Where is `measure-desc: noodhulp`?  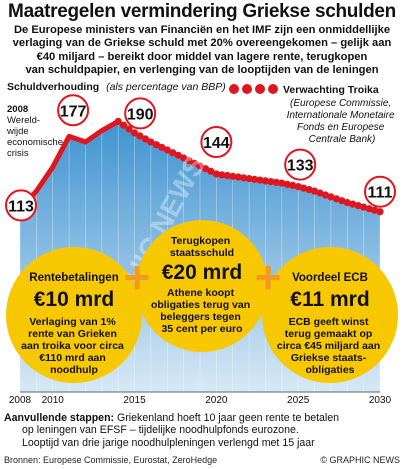
measure-desc: noodhulp is located at coordinates (74, 370).